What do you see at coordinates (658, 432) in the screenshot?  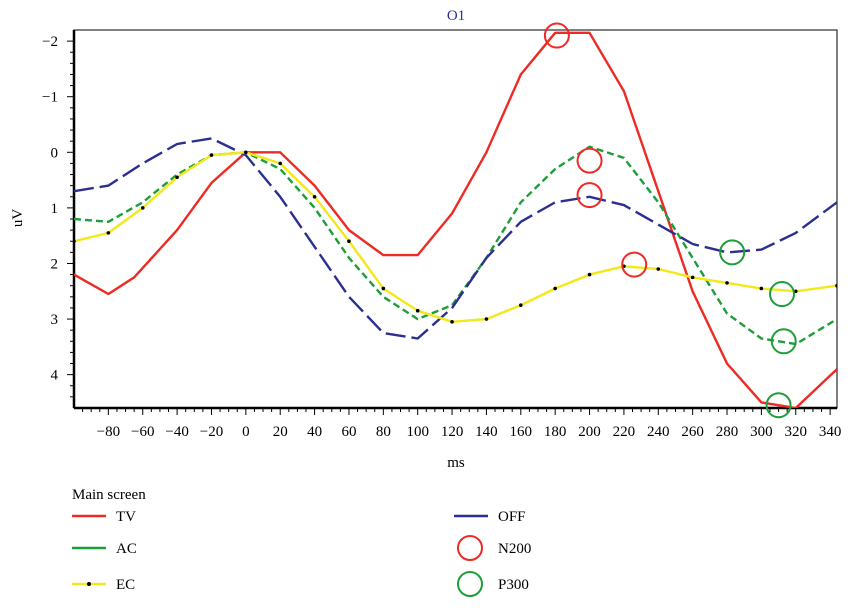 I see `x-tick-label: 240` at bounding box center [658, 432].